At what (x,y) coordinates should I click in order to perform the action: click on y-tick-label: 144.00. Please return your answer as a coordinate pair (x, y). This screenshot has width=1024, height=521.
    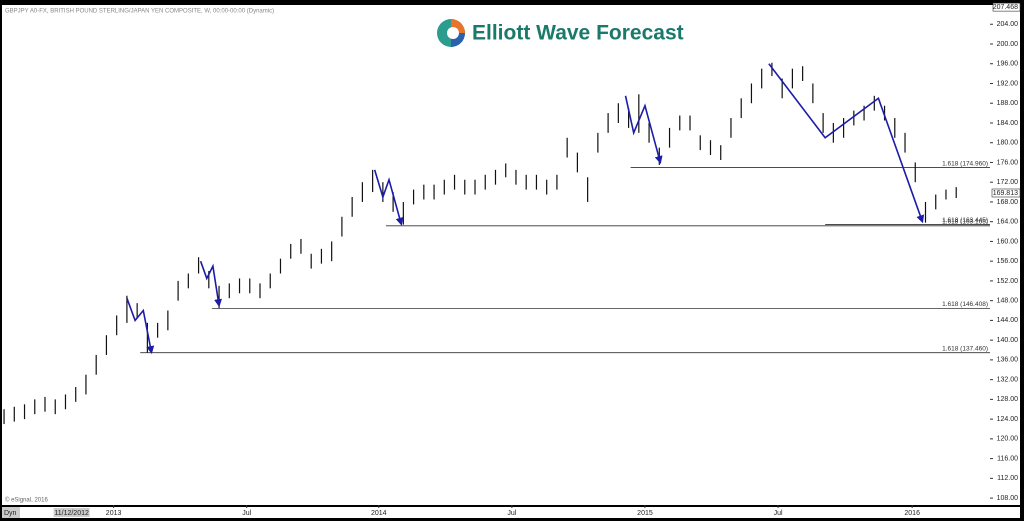
    Looking at the image, I should click on (1008, 320).